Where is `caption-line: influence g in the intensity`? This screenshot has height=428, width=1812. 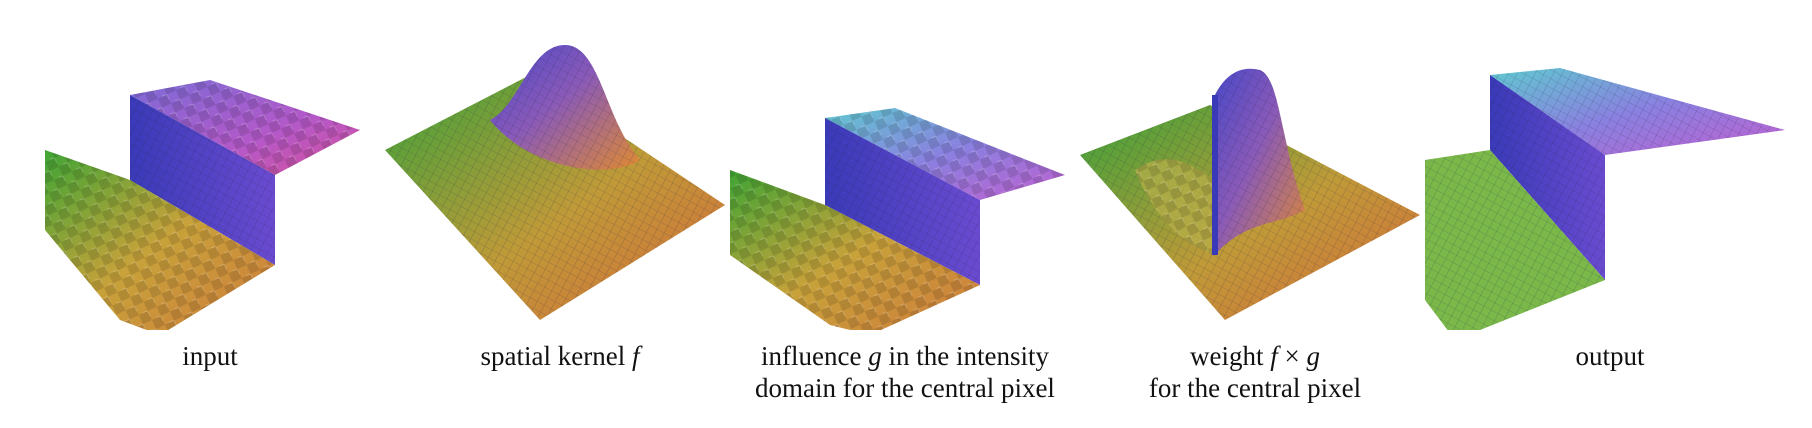
caption-line: influence g in the intensity is located at coordinates (905, 356).